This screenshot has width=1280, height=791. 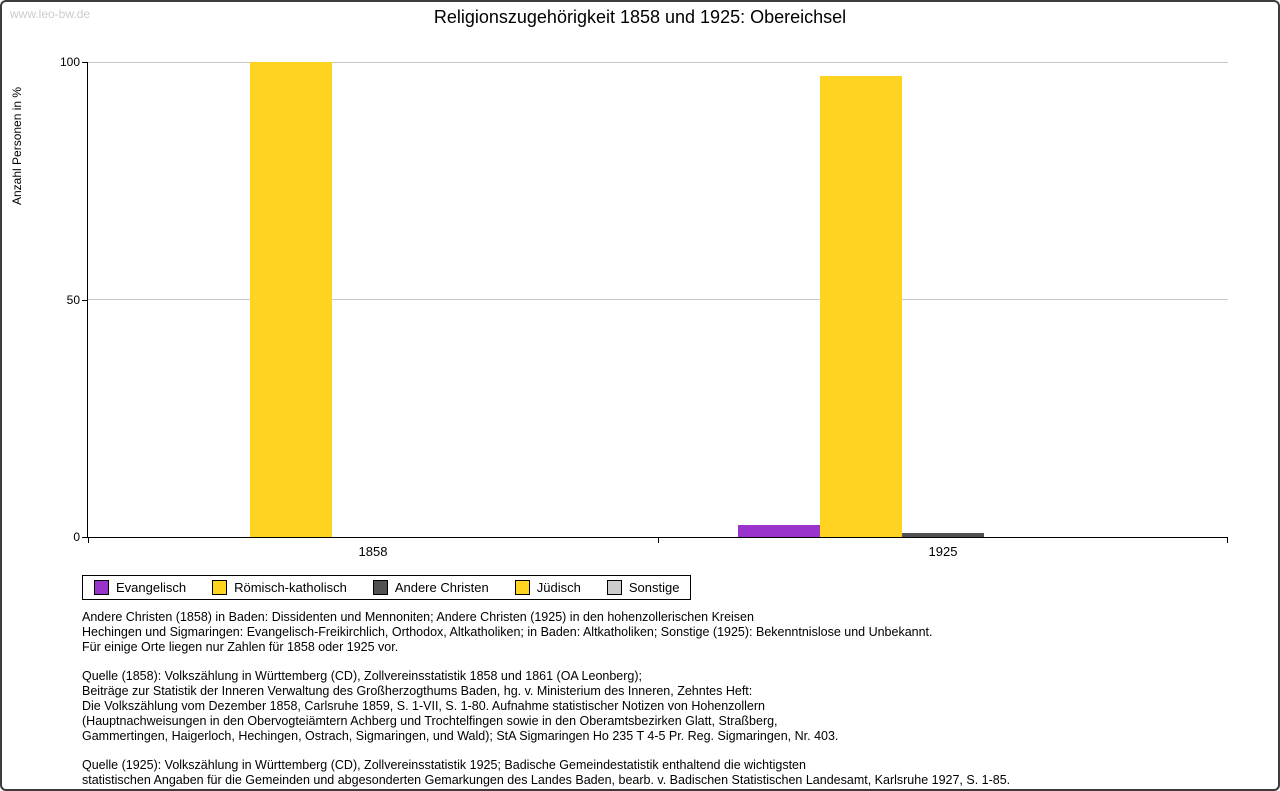 I want to click on y-tick-label: 100, so click(x=69, y=62).